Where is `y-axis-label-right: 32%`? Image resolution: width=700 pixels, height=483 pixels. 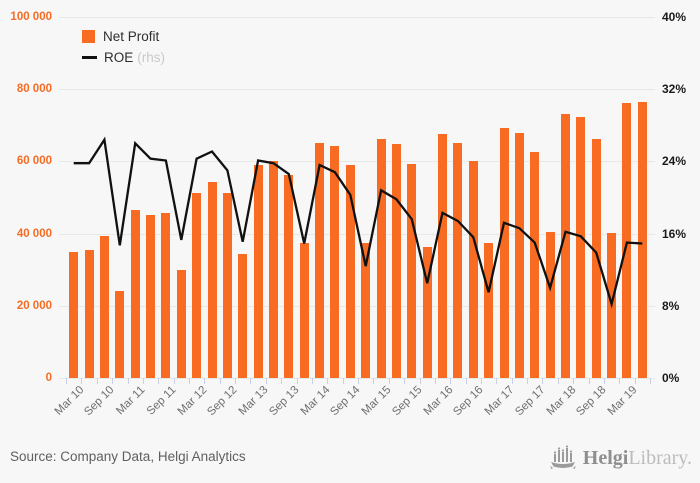 y-axis-label-right: 32% is located at coordinates (674, 89).